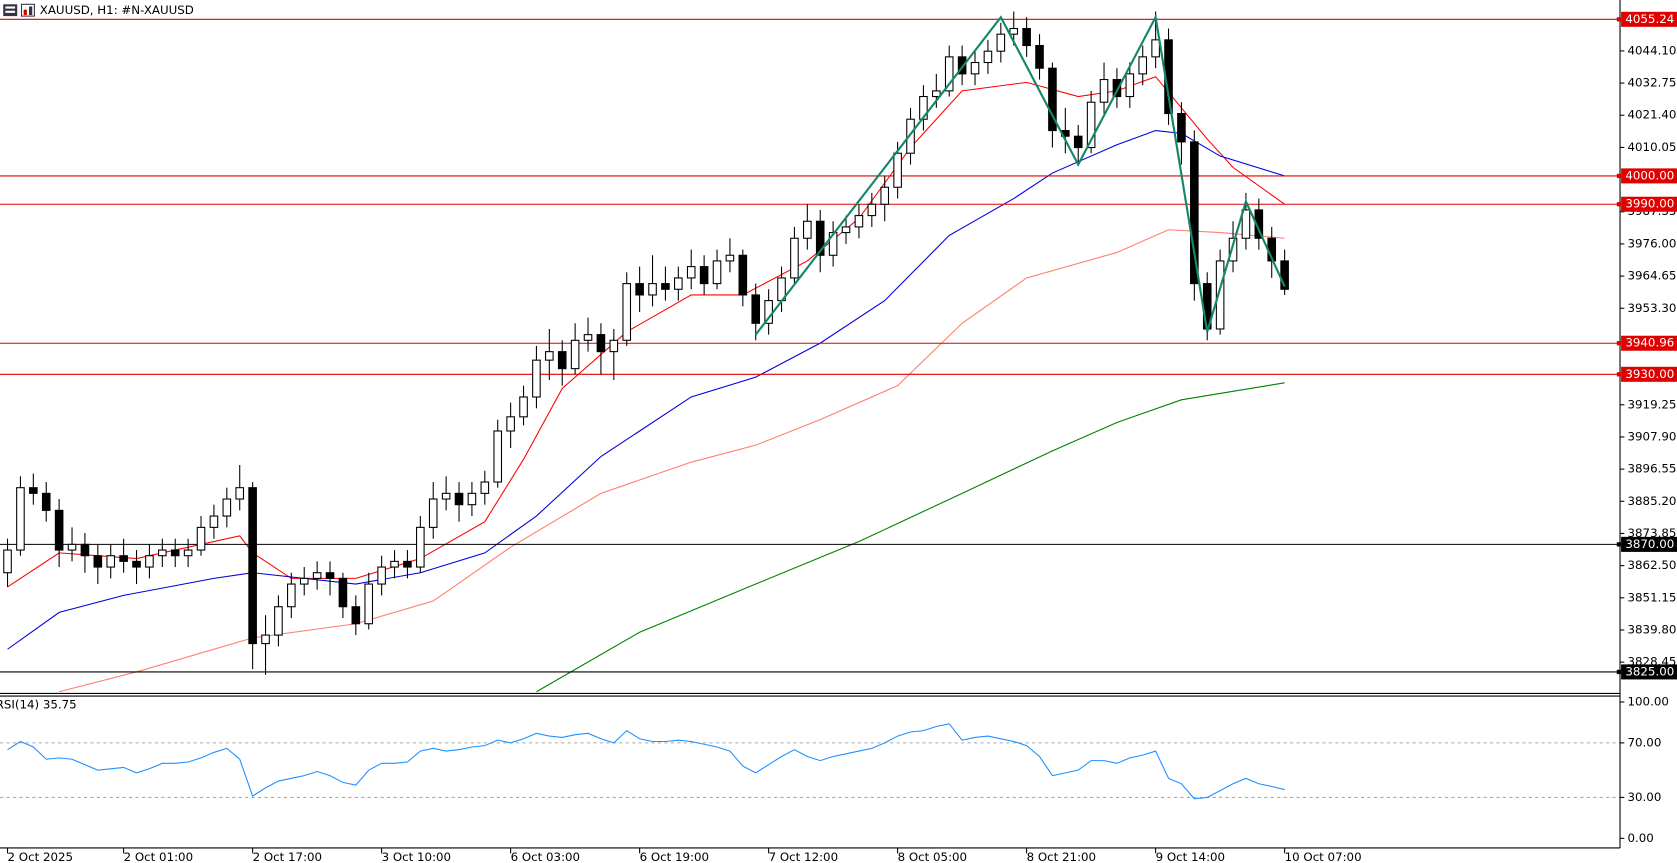 The width and height of the screenshot is (1677, 863). Describe the element at coordinates (1652, 501) in the screenshot. I see `y-tick-label: 3885.20` at that location.